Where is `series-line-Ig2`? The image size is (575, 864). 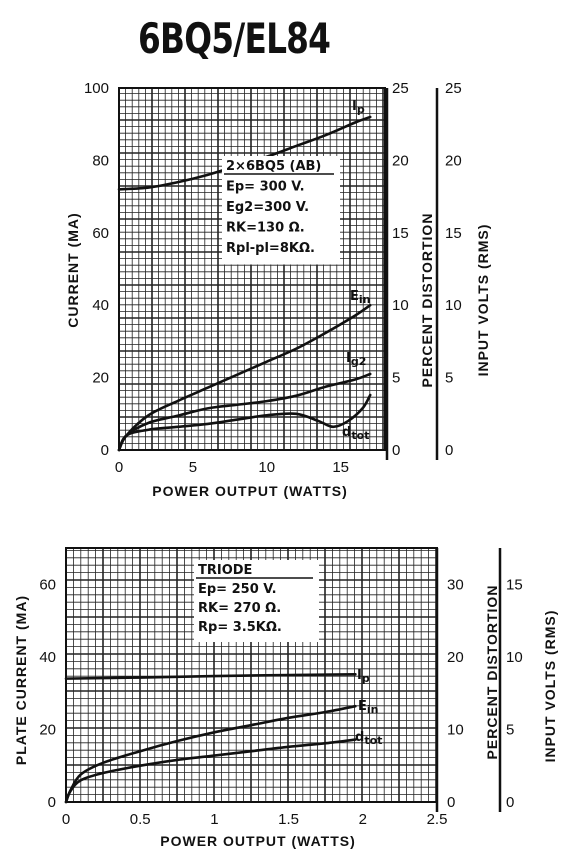
series-line-Ig2 is located at coordinates (244, 412).